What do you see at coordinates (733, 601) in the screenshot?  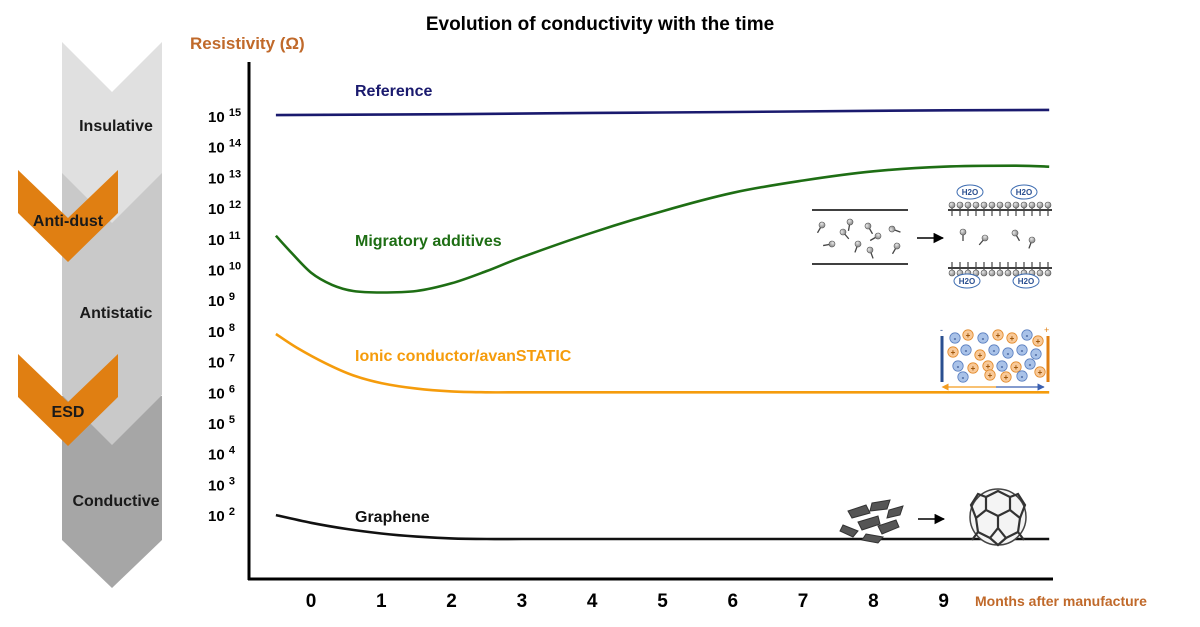 I see `x-tick-label: 6` at bounding box center [733, 601].